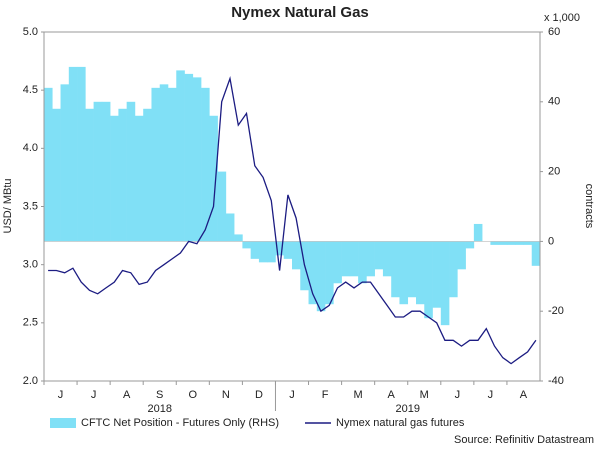 The height and width of the screenshot is (452, 600). What do you see at coordinates (259, 395) in the screenshot?
I see `x-tick-label: D` at bounding box center [259, 395].